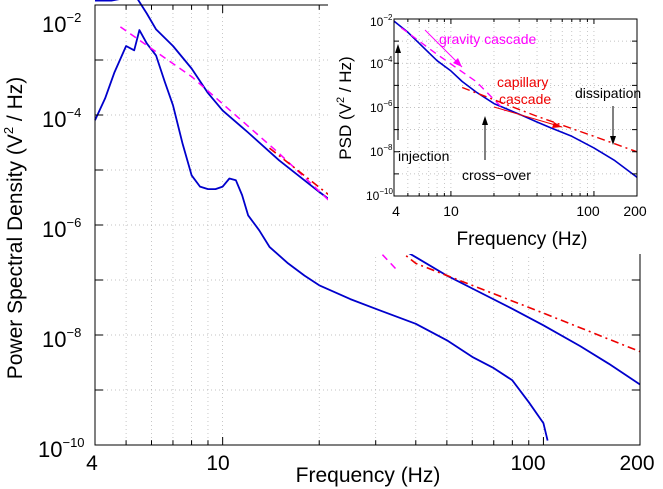  Describe the element at coordinates (388, 17) in the screenshot. I see `inset-y-tick-exp: −2` at that location.